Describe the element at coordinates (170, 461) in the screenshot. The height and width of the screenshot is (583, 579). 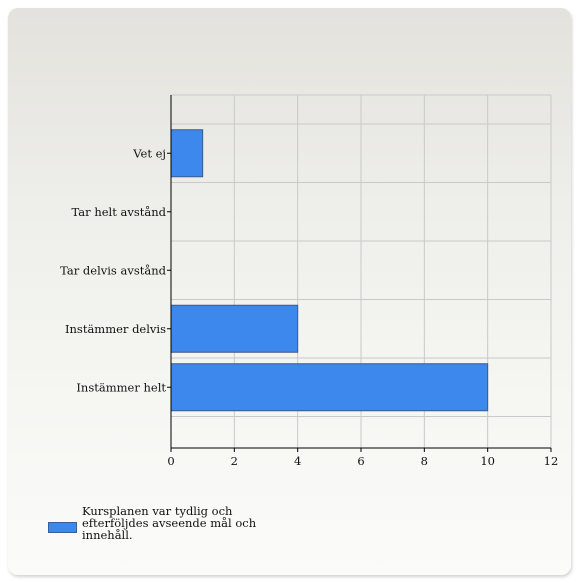
I see `x-tick-label: 0` at that location.